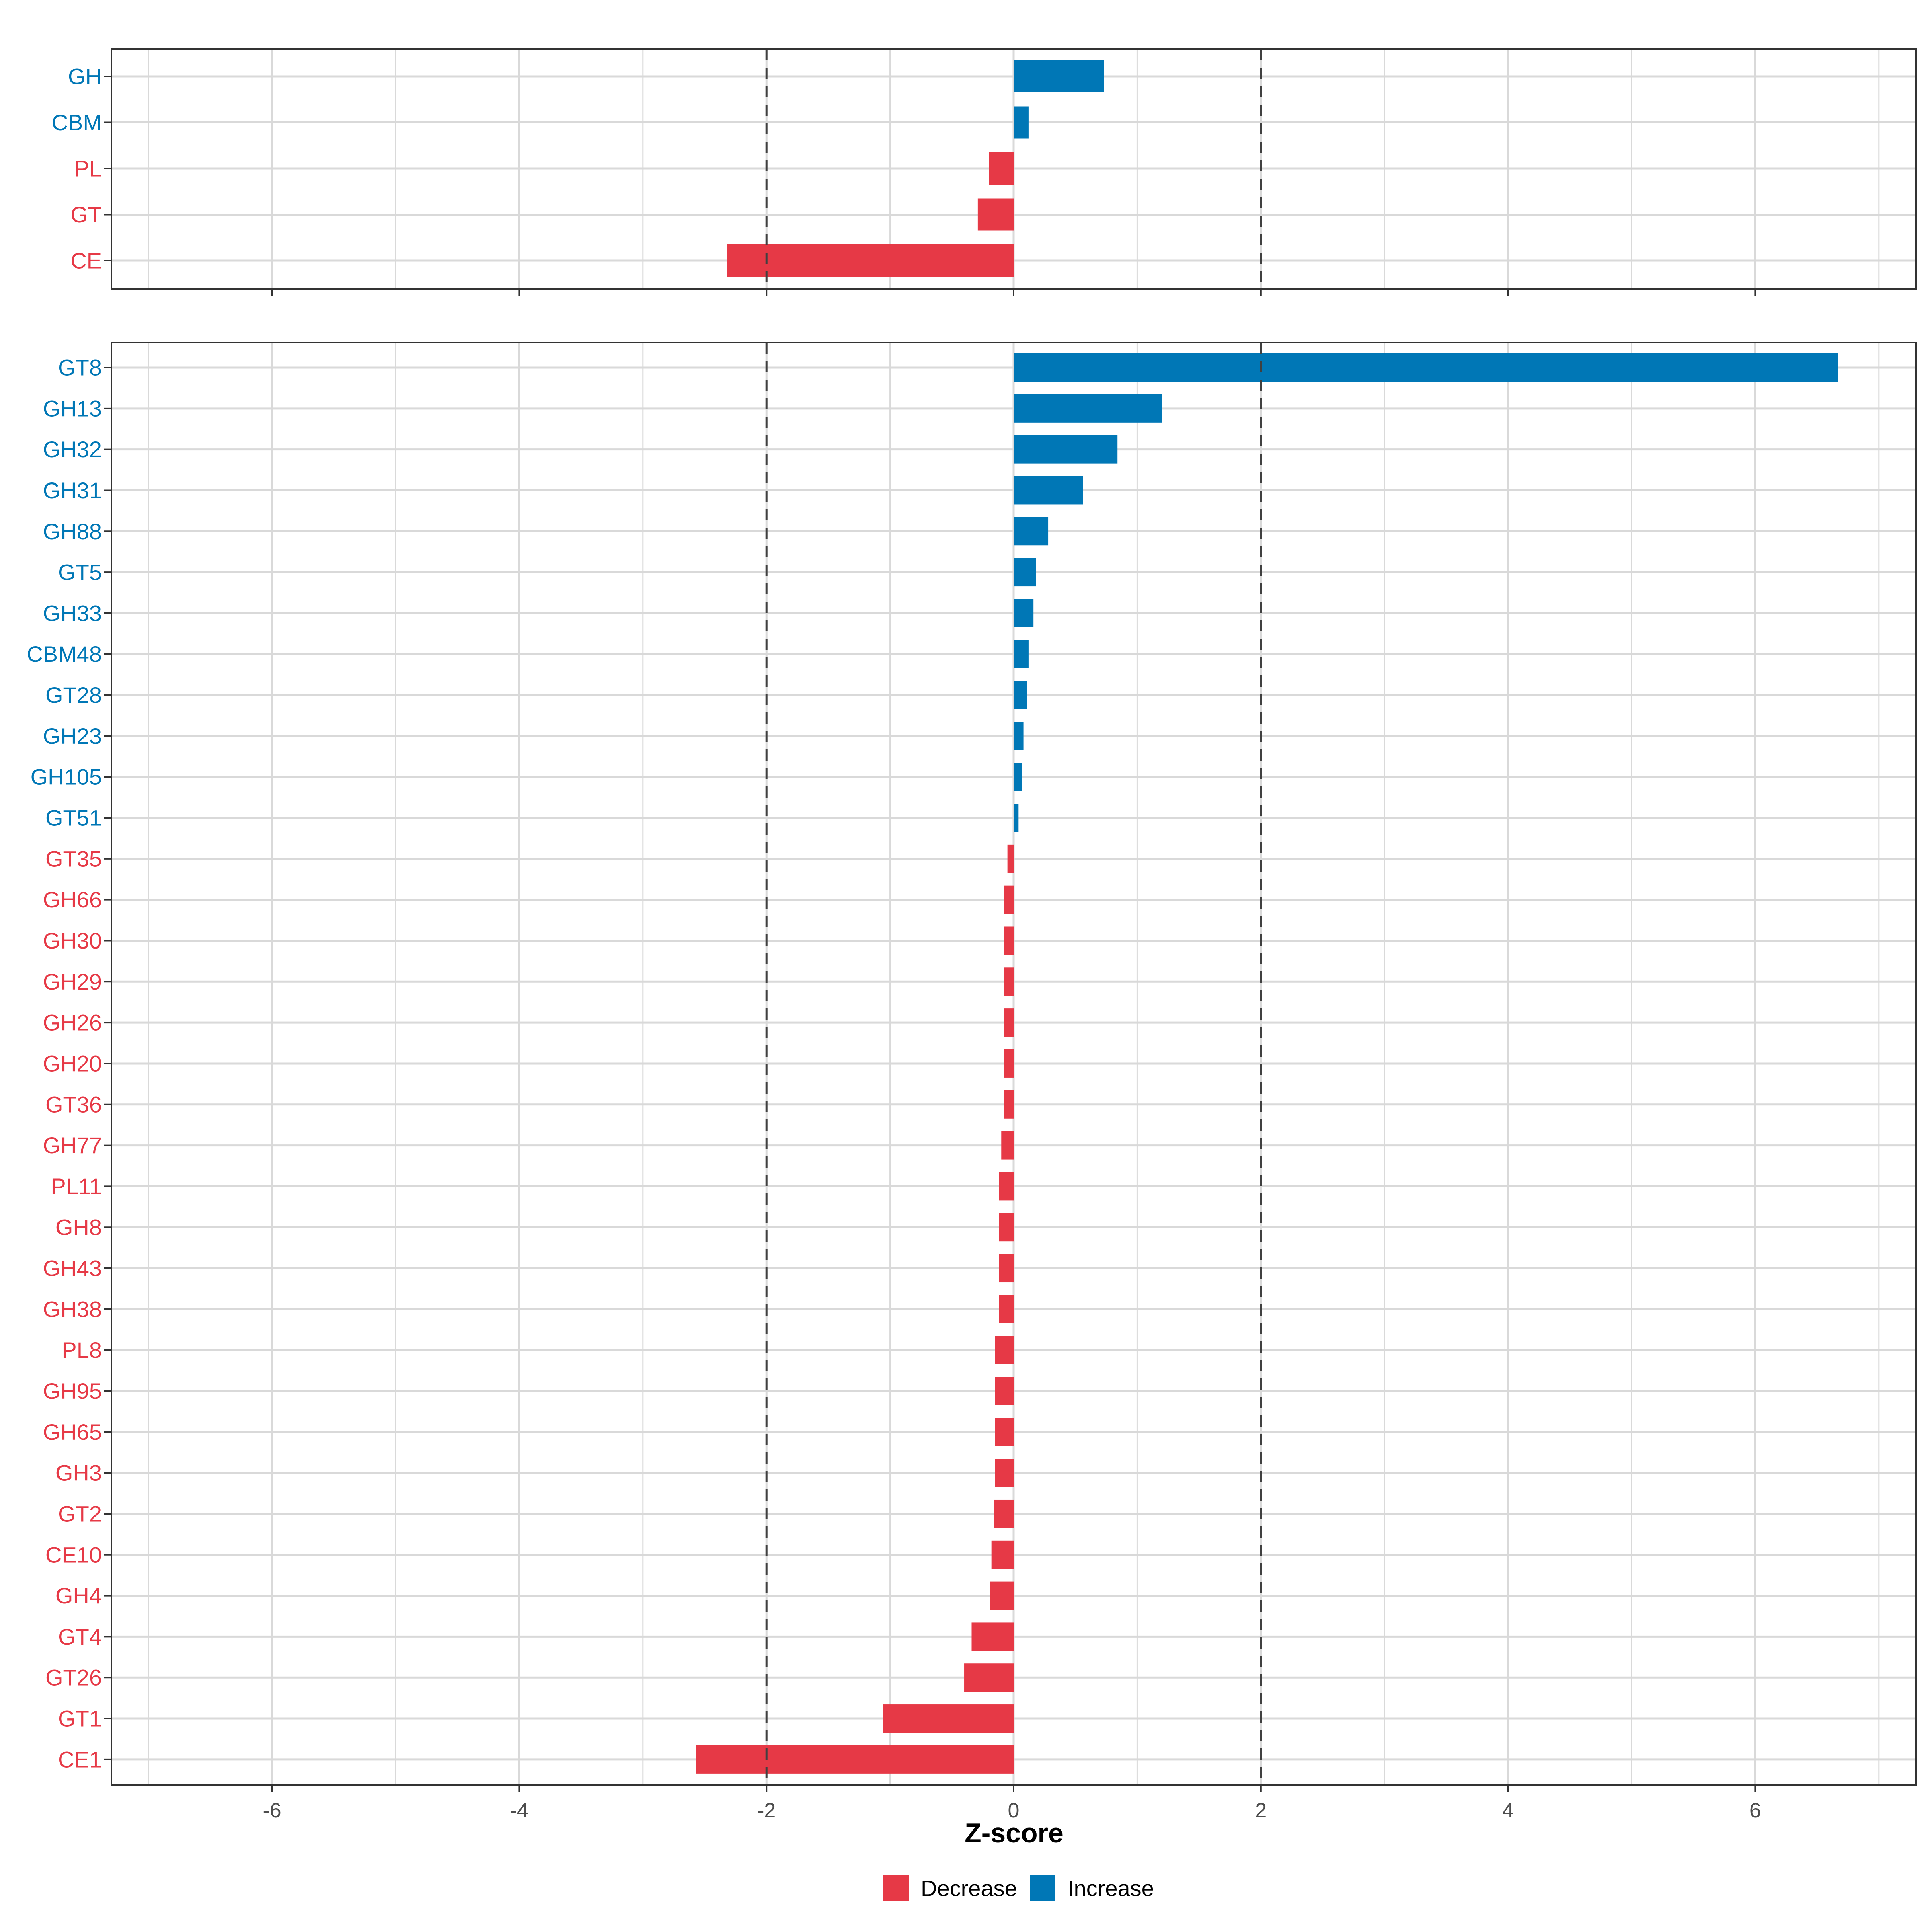 The height and width of the screenshot is (1932, 1930). Describe the element at coordinates (72, 1309) in the screenshot. I see `category-label: GH38` at that location.